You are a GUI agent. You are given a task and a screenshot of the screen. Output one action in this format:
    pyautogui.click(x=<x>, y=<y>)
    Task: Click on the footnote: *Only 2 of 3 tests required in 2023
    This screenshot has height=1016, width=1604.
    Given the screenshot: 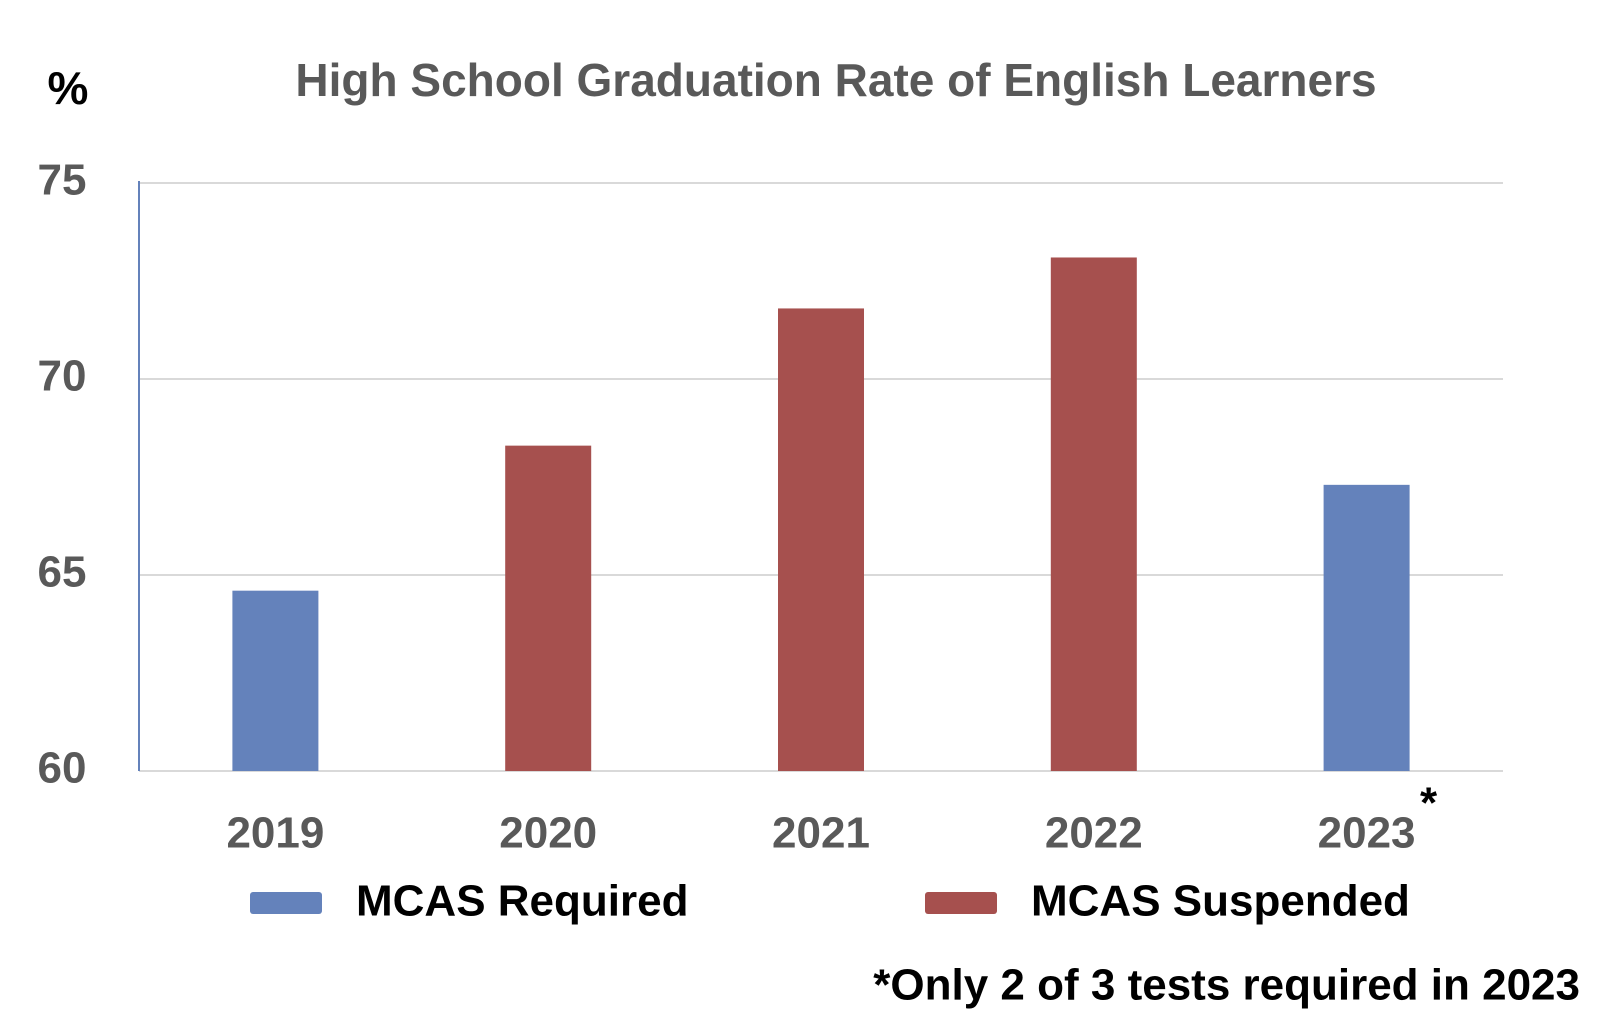 What is the action you would take?
    pyautogui.click(x=1226, y=985)
    